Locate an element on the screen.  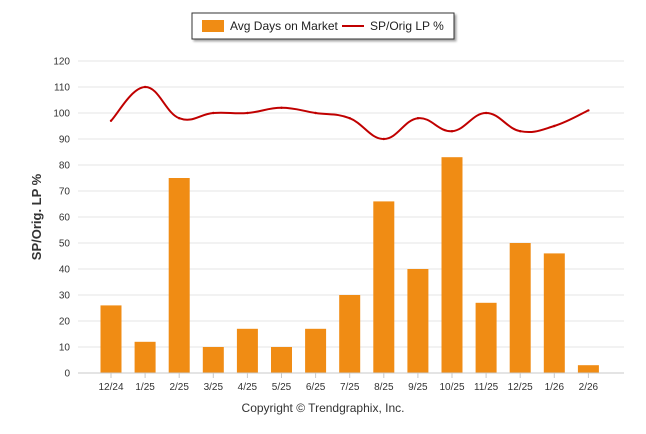
y-tick-label: 100 is located at coordinates (61, 114).